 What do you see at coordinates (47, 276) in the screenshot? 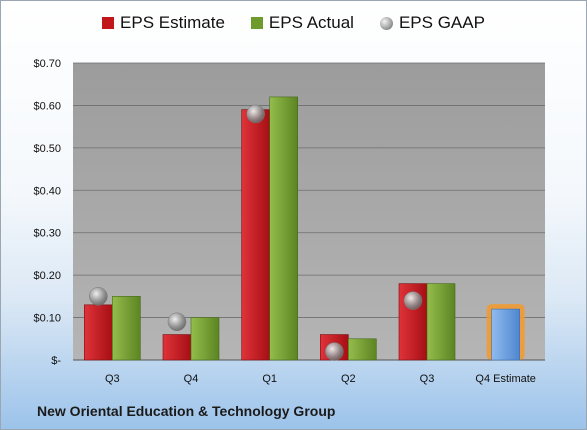
I see `y-tick-label: $0.20` at bounding box center [47, 276].